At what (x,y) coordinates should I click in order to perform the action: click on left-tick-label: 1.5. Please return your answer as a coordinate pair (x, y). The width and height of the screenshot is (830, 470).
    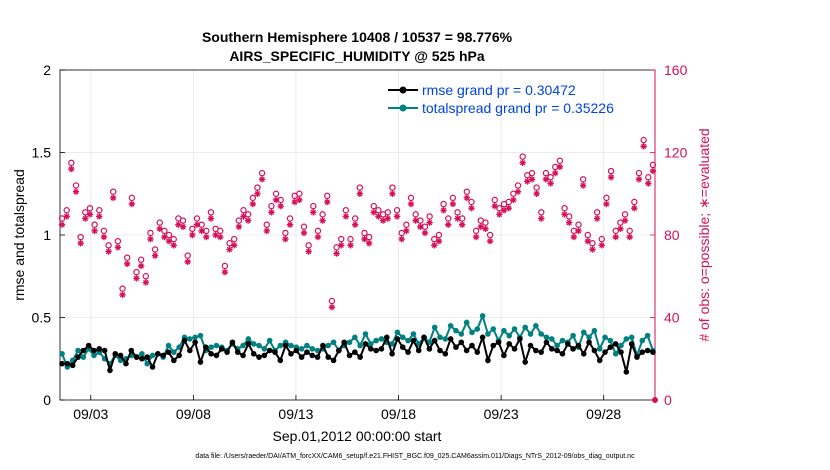
    Looking at the image, I should click on (42, 153).